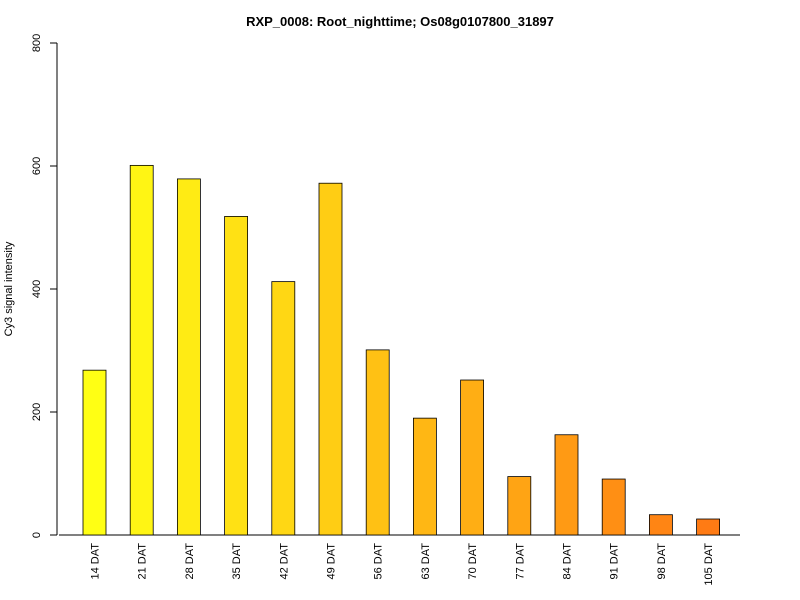  Describe the element at coordinates (709, 564) in the screenshot. I see `x-tick-label: 105 DAT` at that location.